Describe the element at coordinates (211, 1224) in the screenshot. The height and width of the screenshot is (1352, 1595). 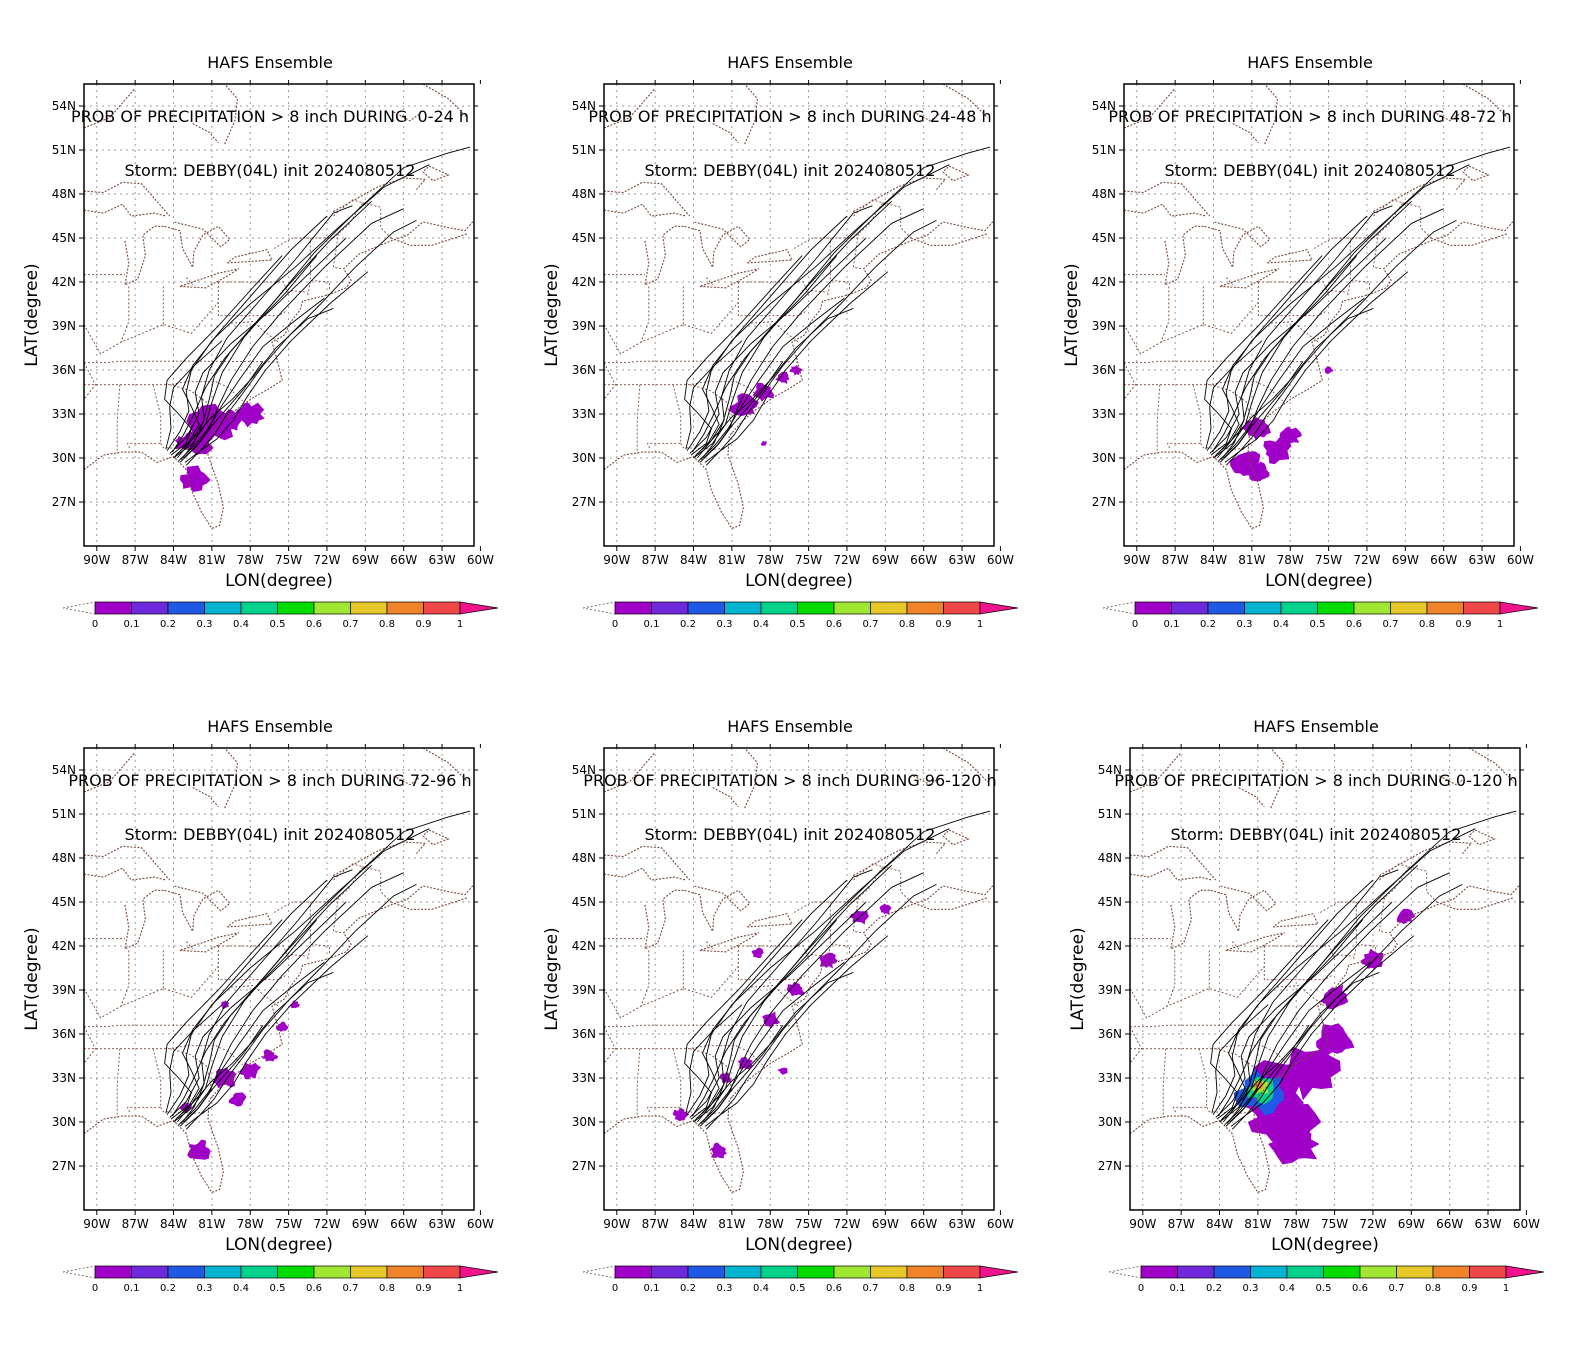
I see `lon-tick-label: 81W` at that location.